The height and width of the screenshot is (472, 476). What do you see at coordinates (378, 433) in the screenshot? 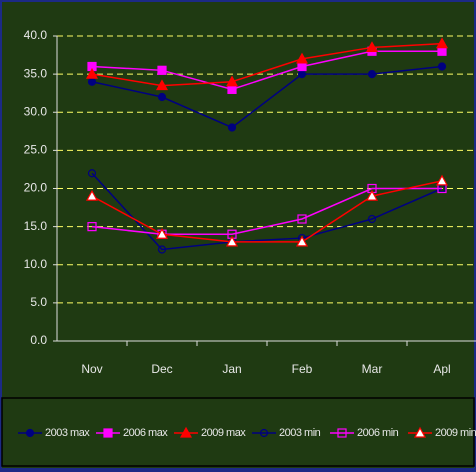
I see `legend-label: 2006 min` at bounding box center [378, 433].